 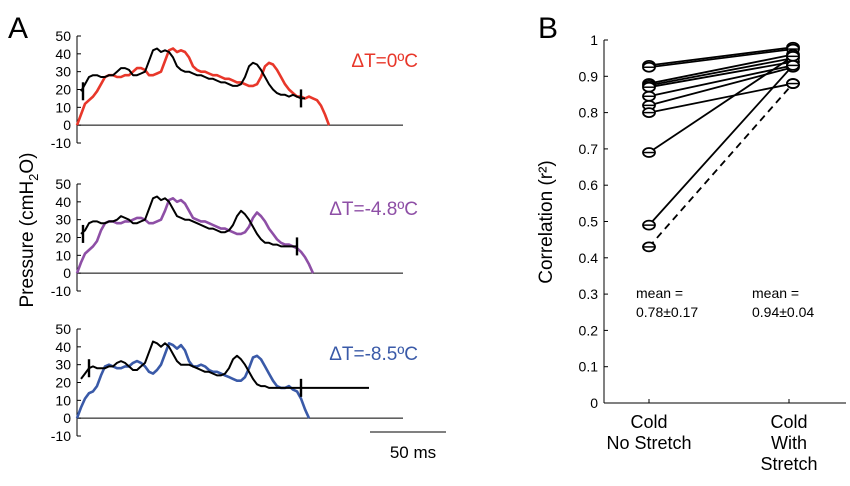 What do you see at coordinates (594, 40) in the screenshot?
I see `y-tick-label: 1` at bounding box center [594, 40].